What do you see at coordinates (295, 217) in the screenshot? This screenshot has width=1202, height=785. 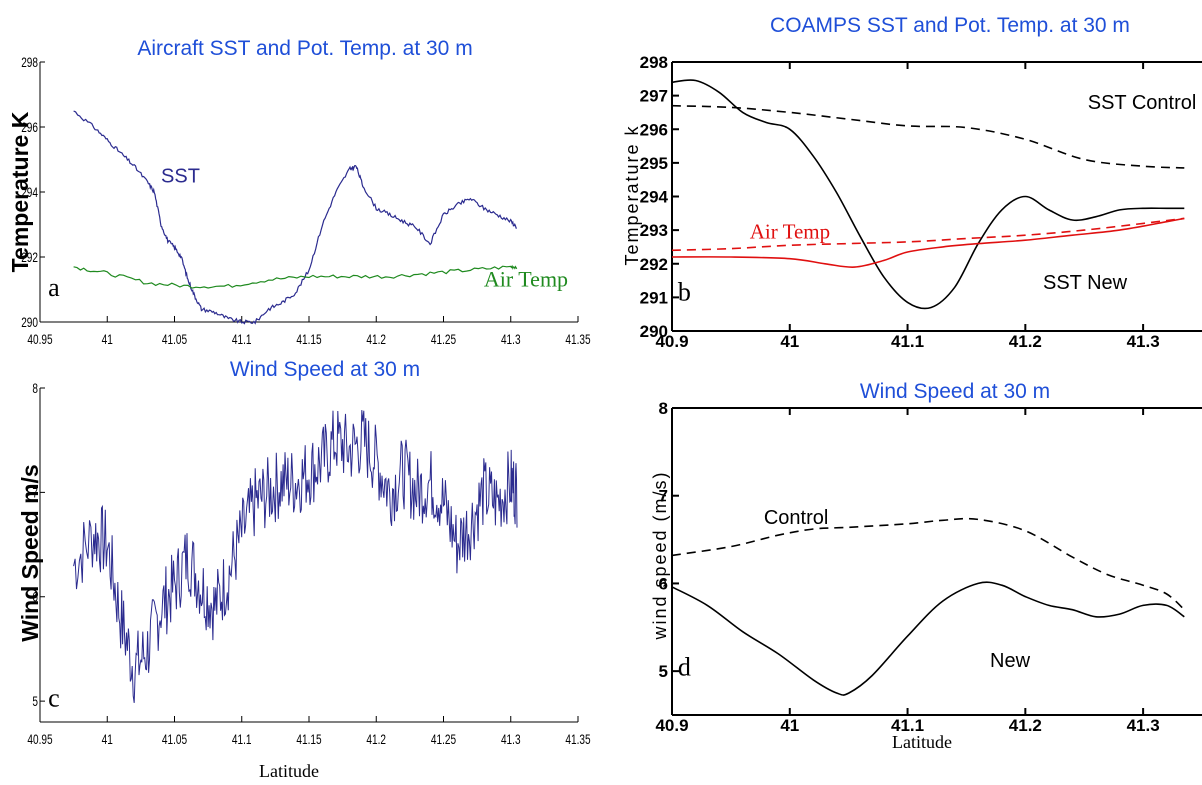 I see `sst-line-a` at bounding box center [295, 217].